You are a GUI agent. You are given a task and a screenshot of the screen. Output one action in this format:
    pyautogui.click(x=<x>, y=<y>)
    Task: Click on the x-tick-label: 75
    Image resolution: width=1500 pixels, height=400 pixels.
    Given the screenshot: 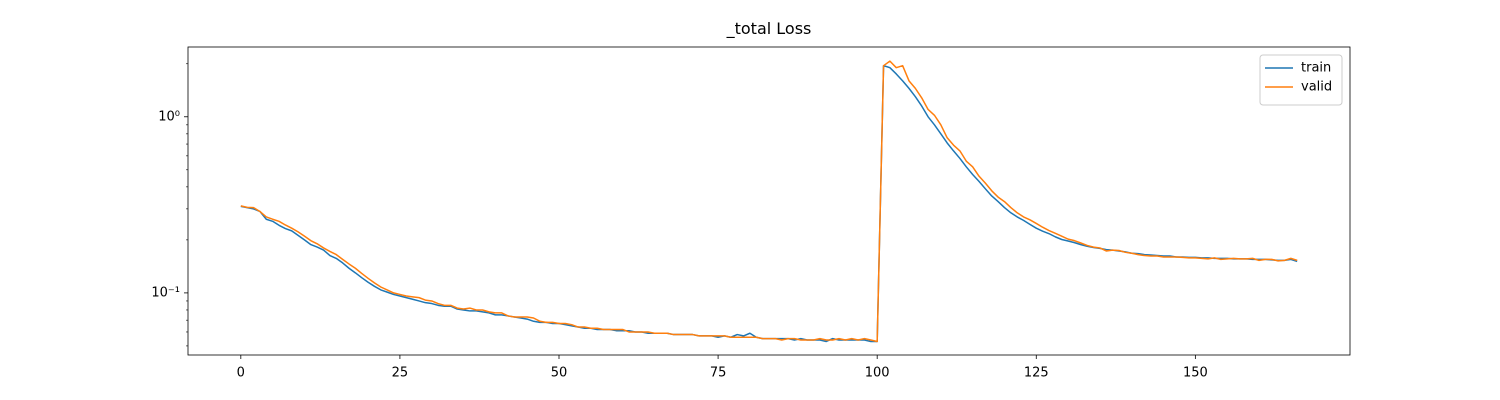 What is the action you would take?
    pyautogui.click(x=718, y=373)
    